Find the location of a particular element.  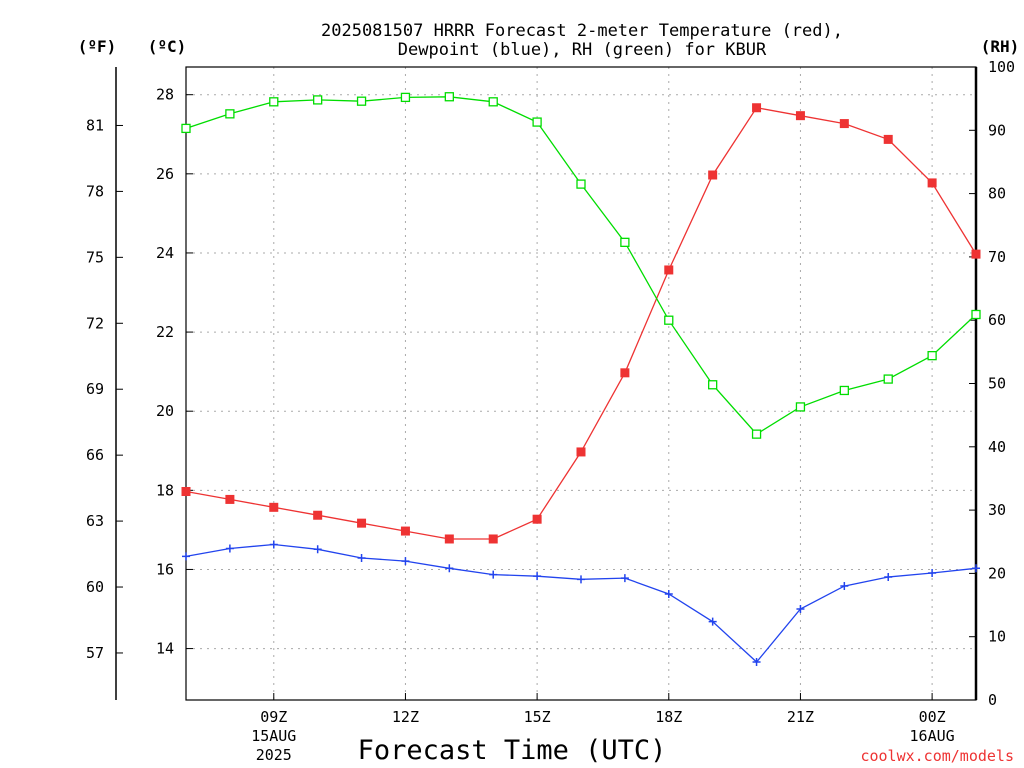

celsius-tick-label: 22 is located at coordinates (165, 332).